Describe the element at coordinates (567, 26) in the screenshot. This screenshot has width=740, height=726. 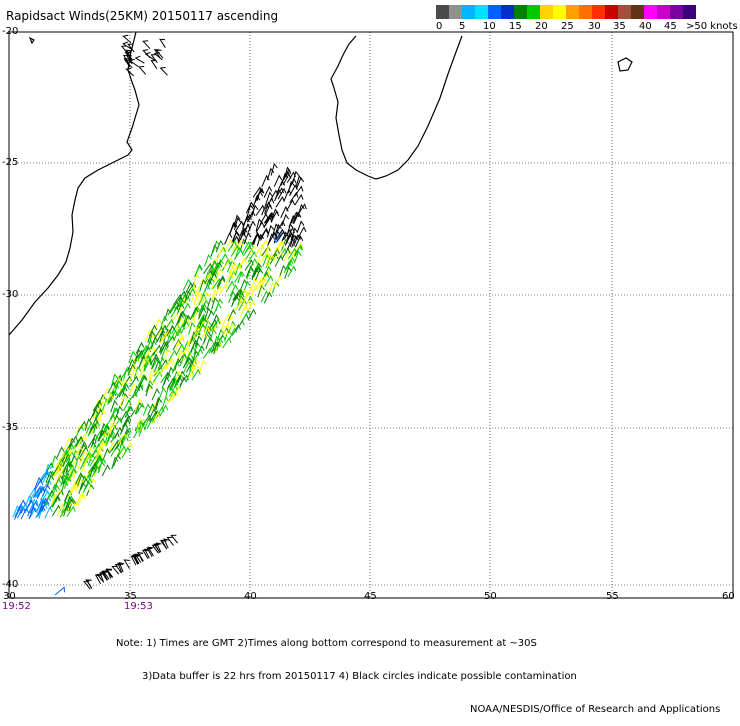
I see `scale-label: 25` at that location.